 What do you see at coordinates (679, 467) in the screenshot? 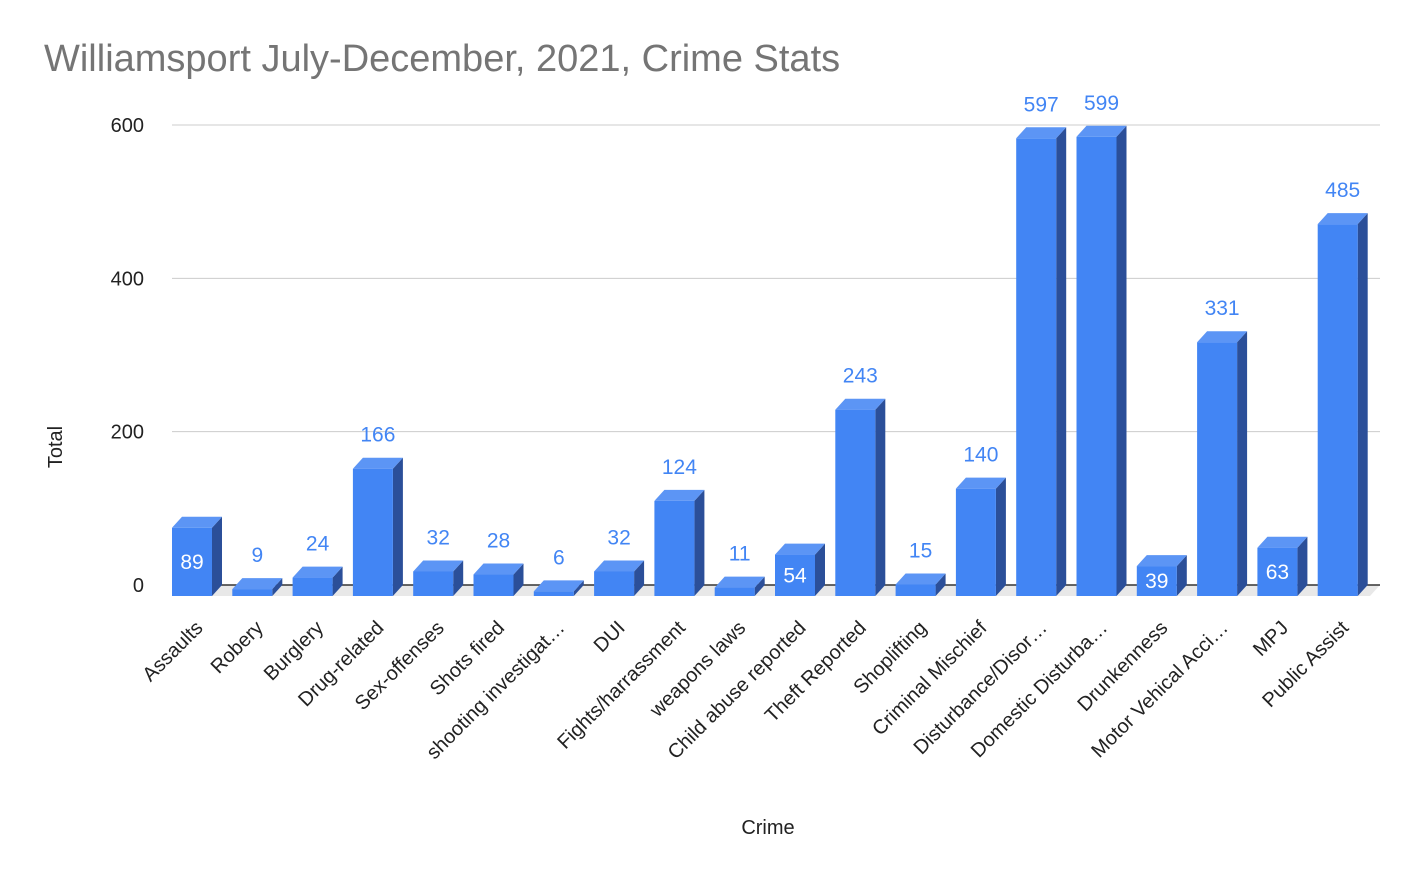
I see `data-label: 124` at bounding box center [679, 467].